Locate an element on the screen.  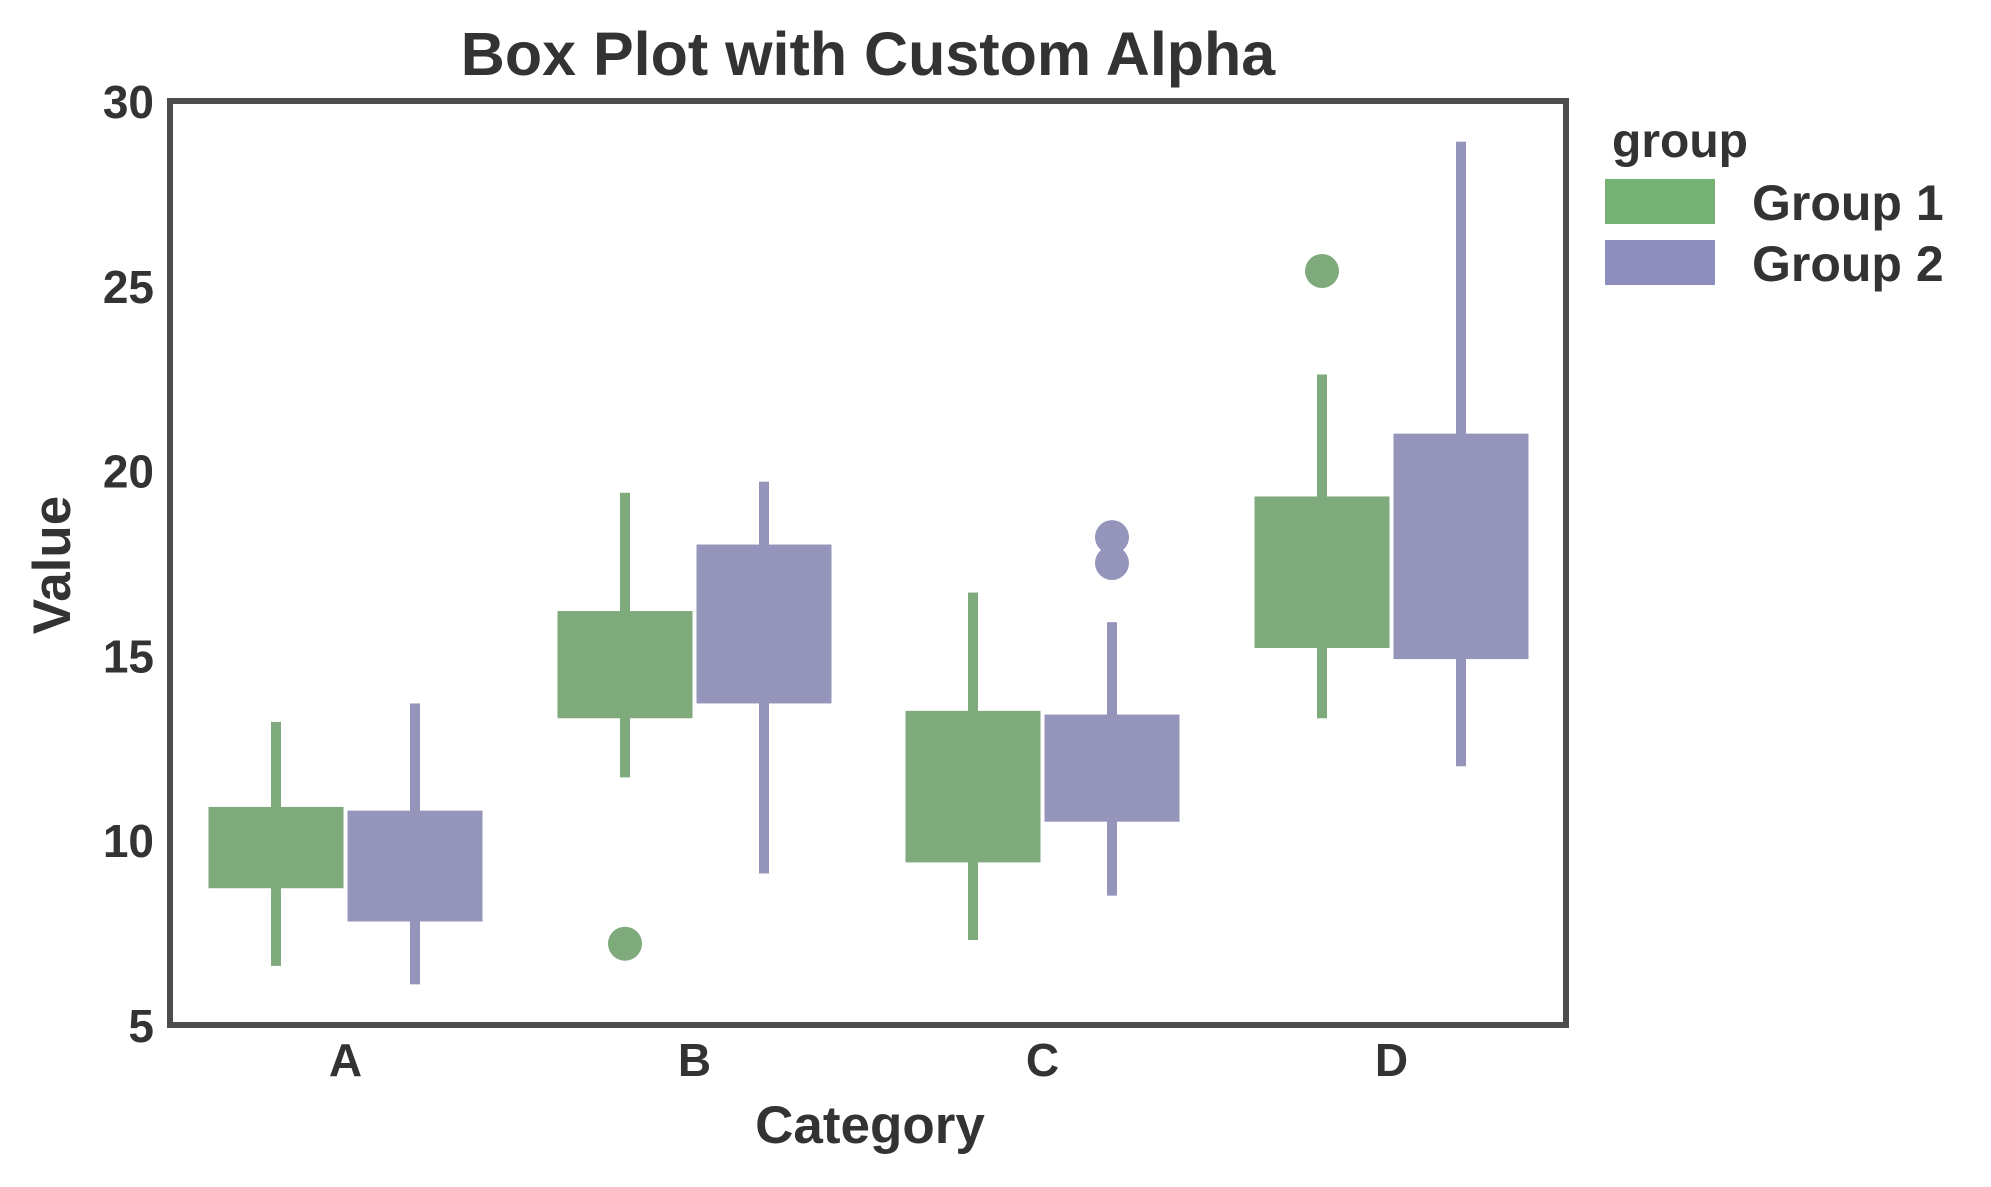
legend: group Group 1 Group 2 is located at coordinates (1774, 203).